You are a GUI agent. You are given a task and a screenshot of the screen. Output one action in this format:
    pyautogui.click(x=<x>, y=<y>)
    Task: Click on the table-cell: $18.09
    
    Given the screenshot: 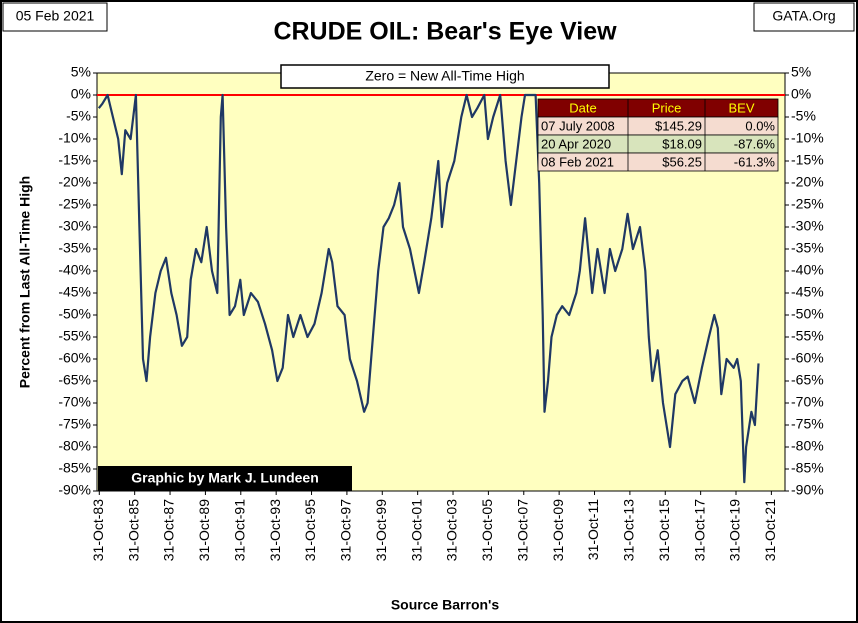 What is the action you would take?
    pyautogui.click(x=682, y=143)
    